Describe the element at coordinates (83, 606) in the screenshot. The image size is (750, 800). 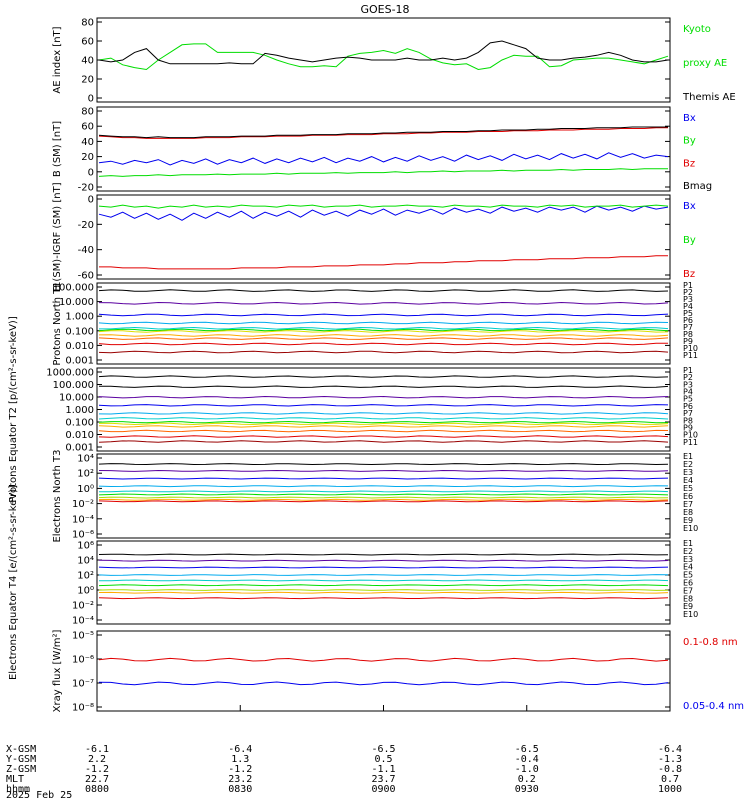
I see `ytick-label: 10⁻²` at that location.